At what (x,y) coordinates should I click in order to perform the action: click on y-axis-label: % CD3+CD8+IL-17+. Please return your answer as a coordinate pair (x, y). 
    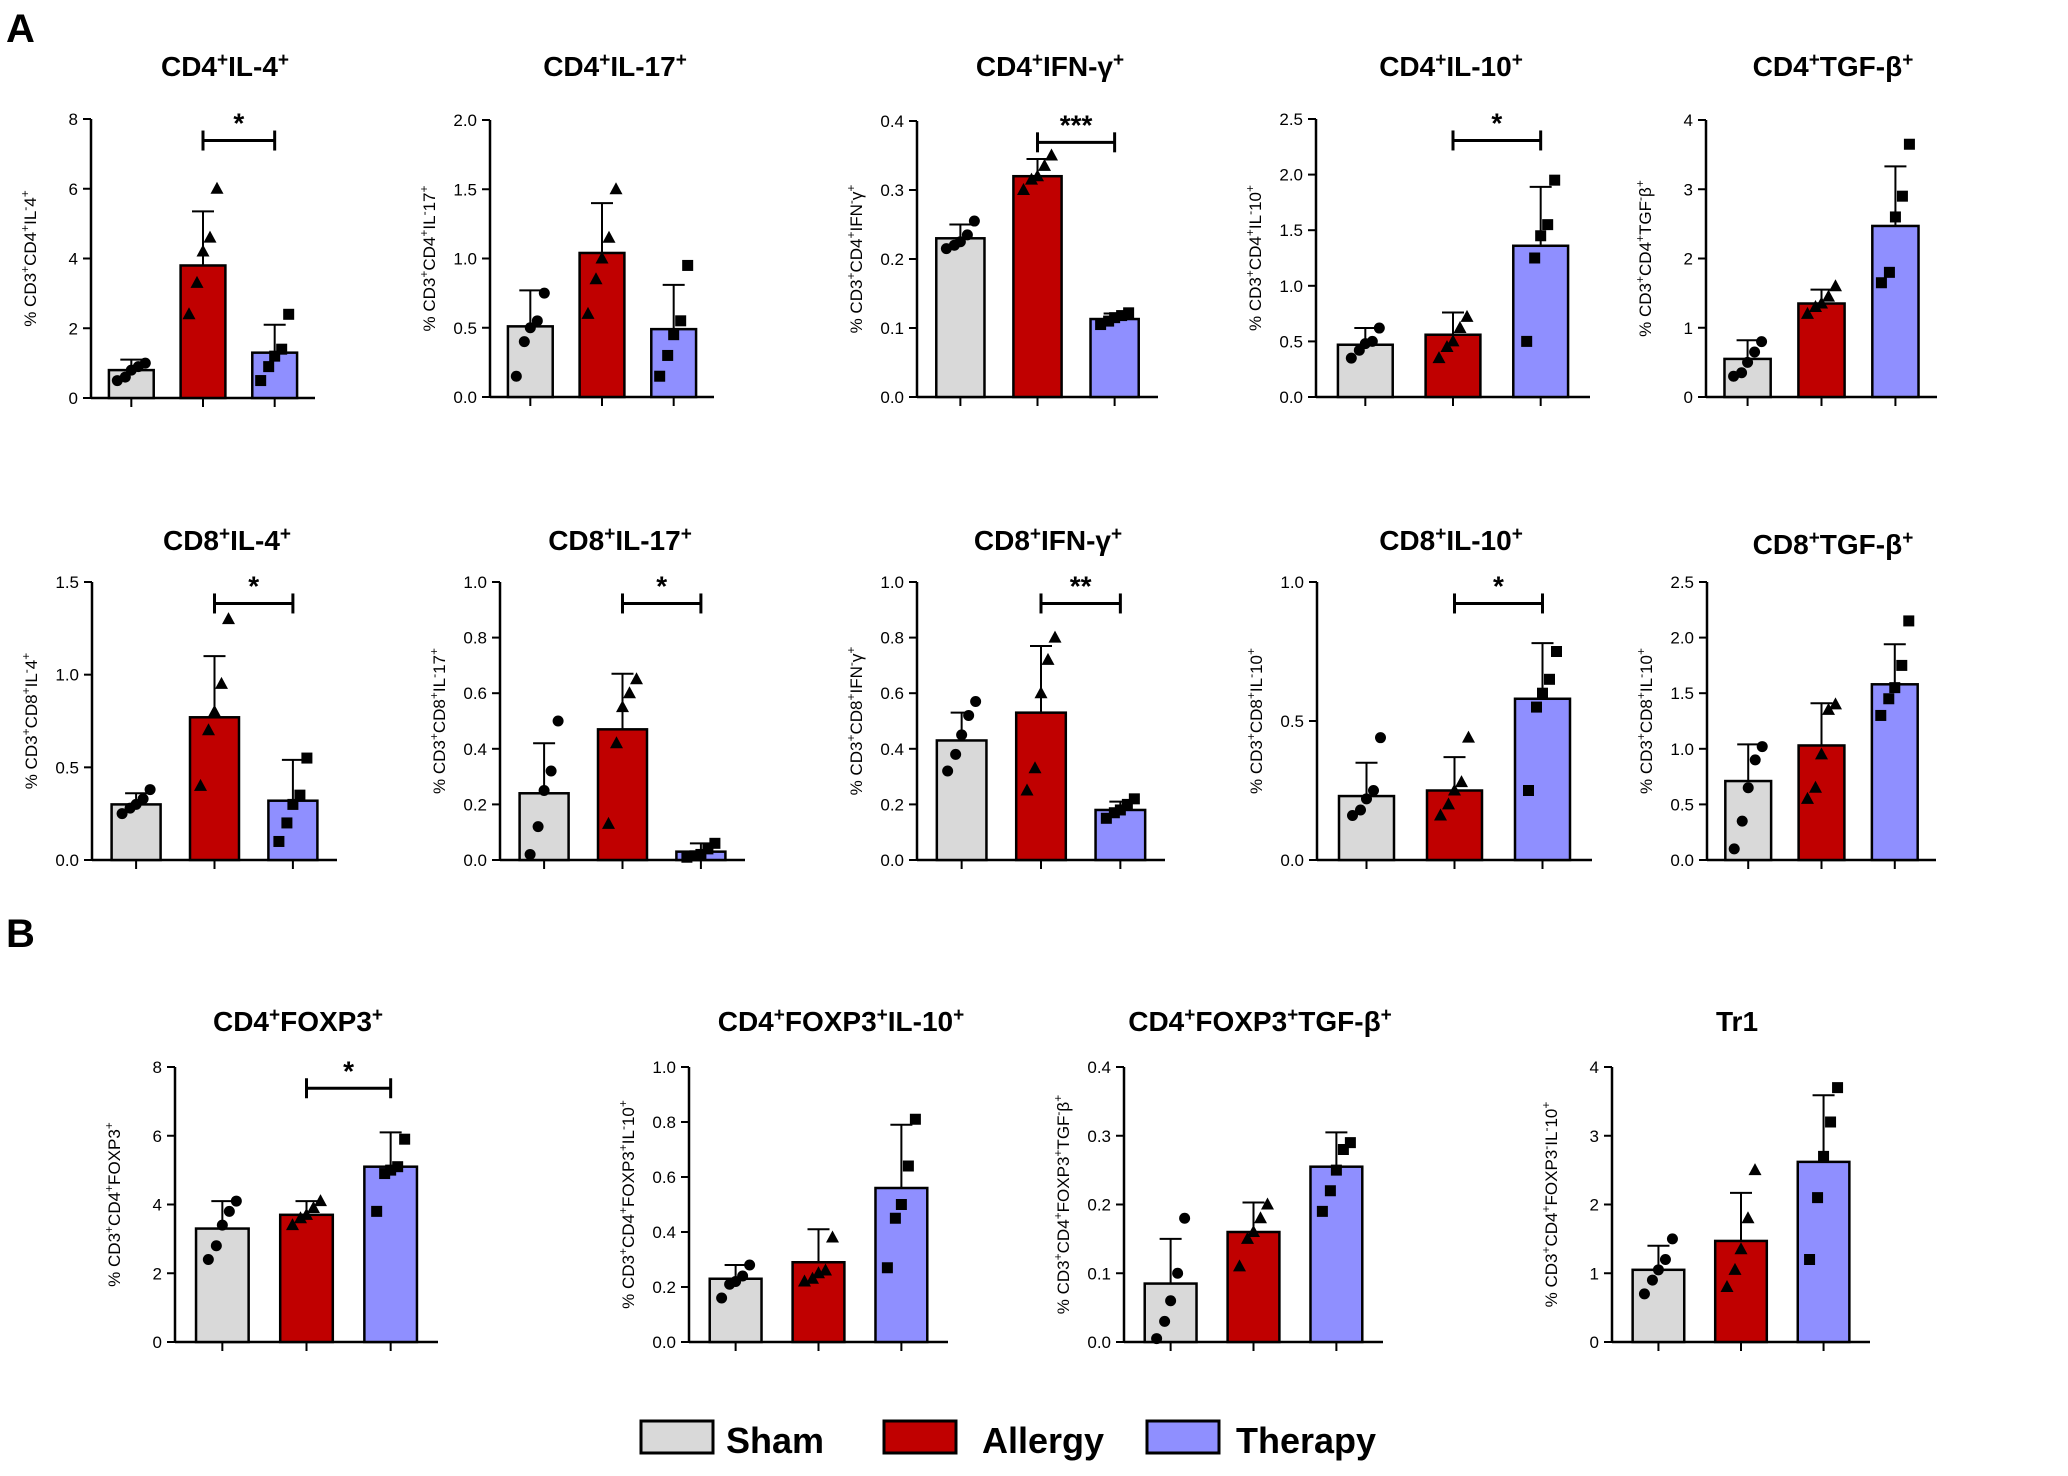
    Looking at the image, I should click on (438, 721).